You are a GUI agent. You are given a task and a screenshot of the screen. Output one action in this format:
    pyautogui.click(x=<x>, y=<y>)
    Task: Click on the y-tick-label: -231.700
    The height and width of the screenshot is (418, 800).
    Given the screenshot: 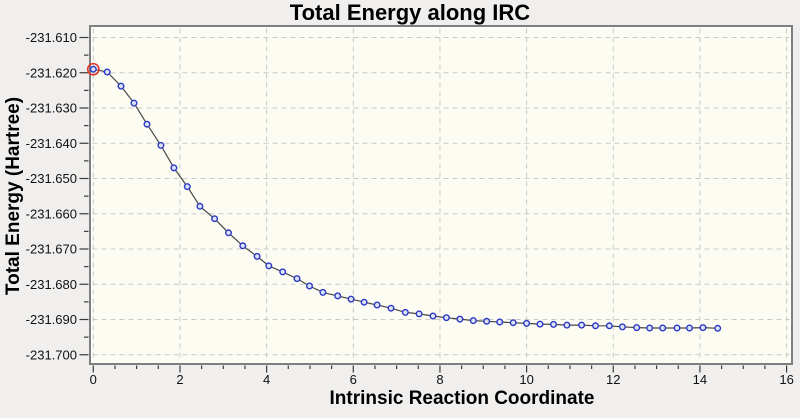 What is the action you would take?
    pyautogui.click(x=51, y=354)
    